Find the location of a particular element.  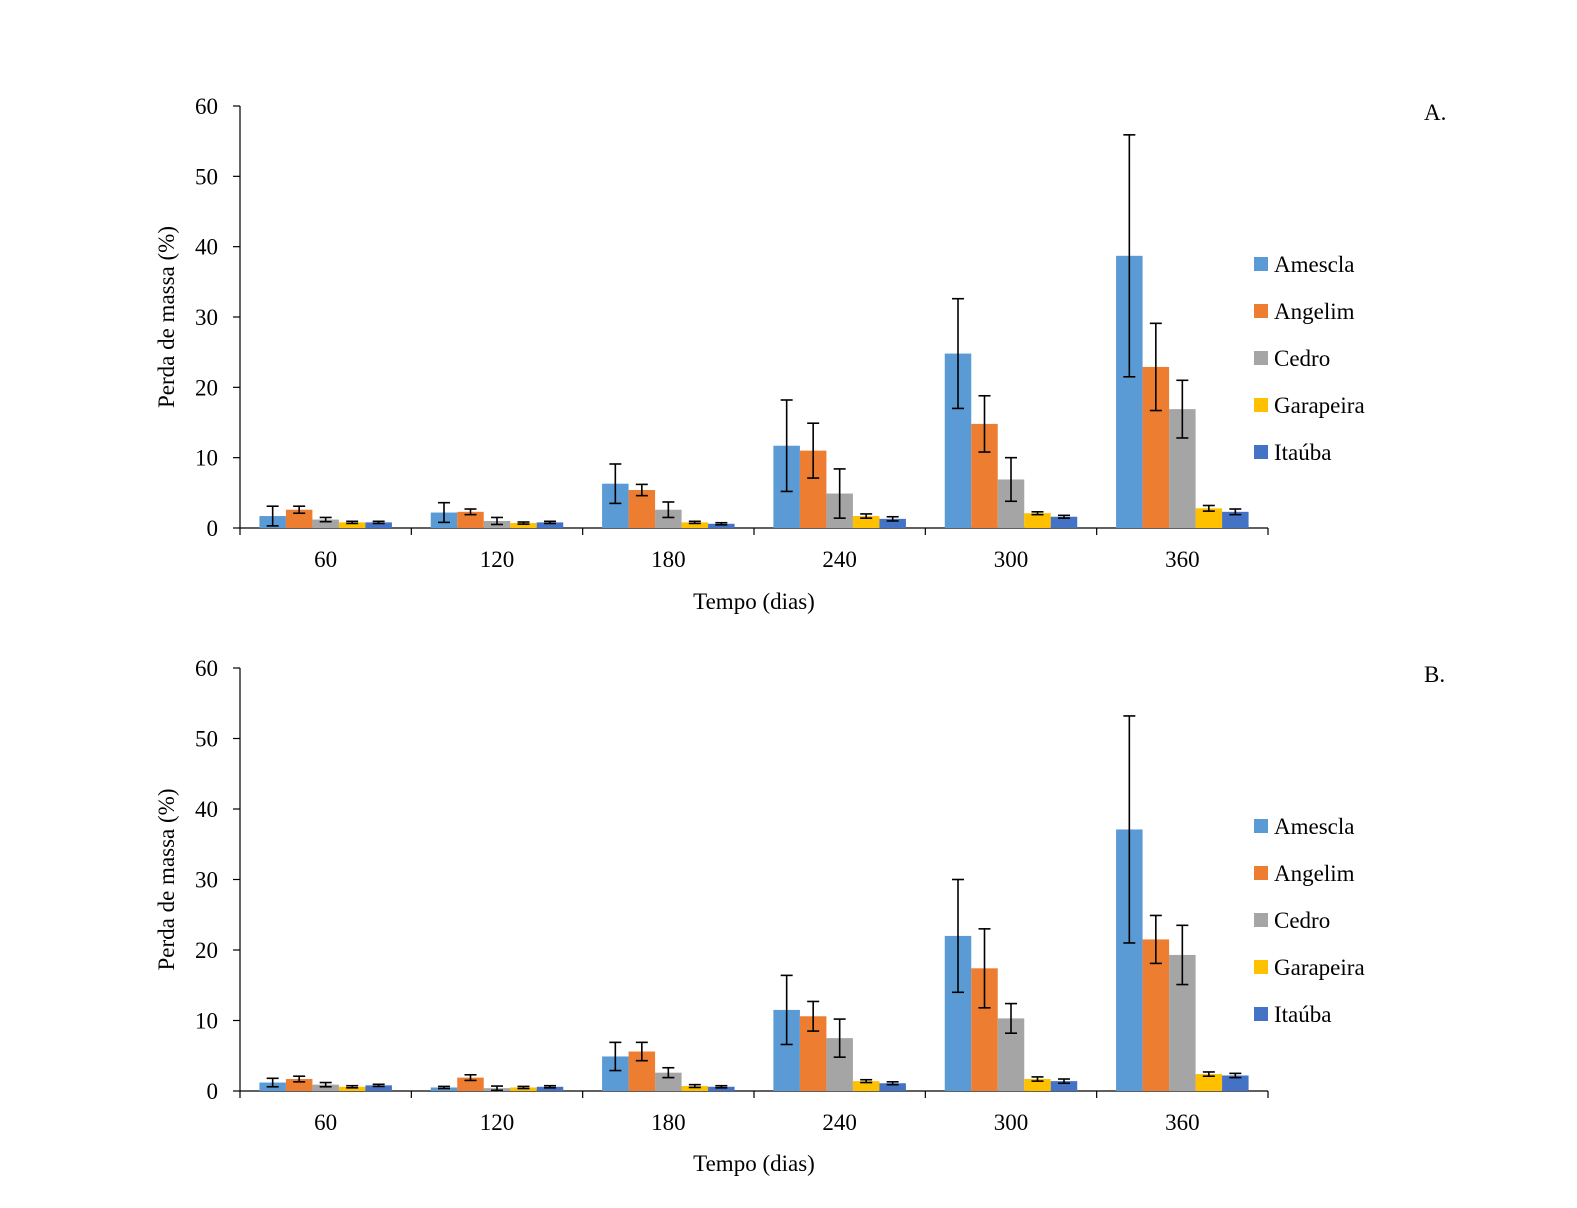

y-tick-label: 10 is located at coordinates (206, 458).